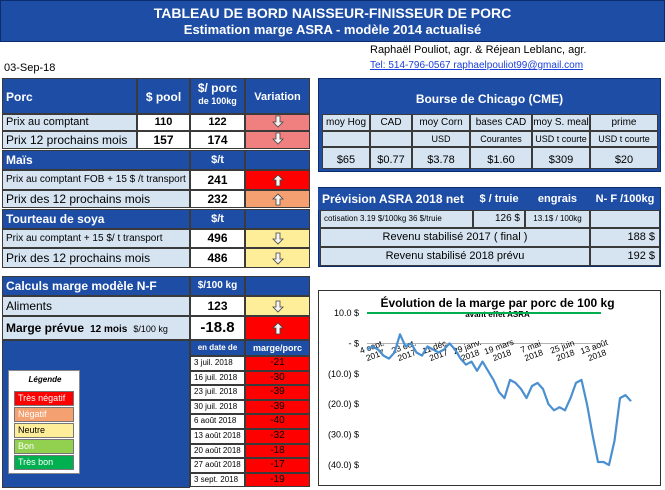 The width and height of the screenshot is (665, 490). I want to click on porc-row-label: Prix 12 prochains mois, so click(69, 140).